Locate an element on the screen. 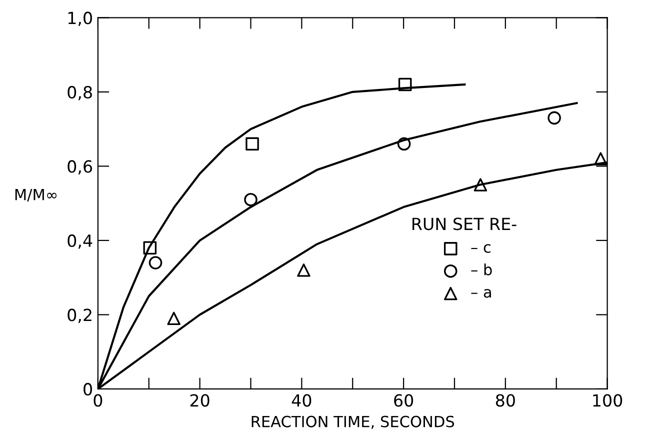  legend-title: RUN SET RE- is located at coordinates (464, 224).